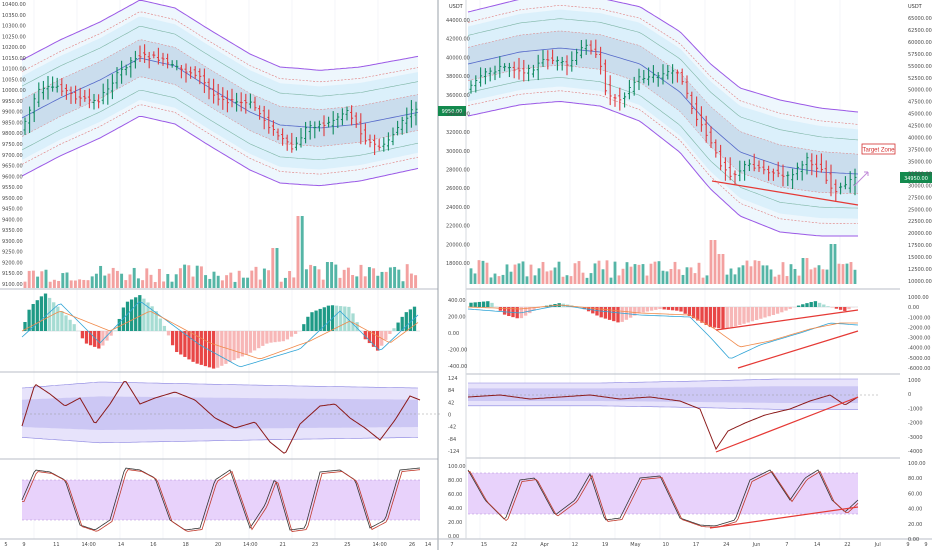 This screenshot has height=550, width=932. Describe the element at coordinates (920, 186) in the screenshot. I see `right-price-tick: 30000.00` at that location.